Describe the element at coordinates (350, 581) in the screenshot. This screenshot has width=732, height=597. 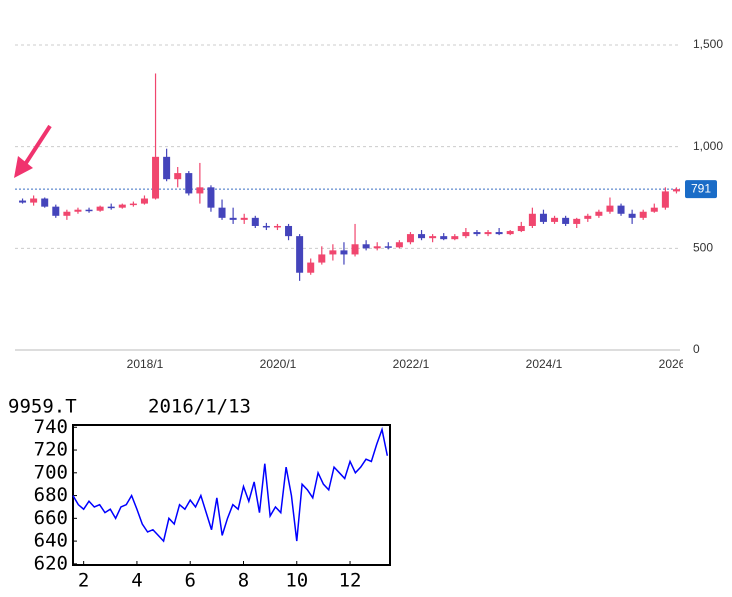
I see `x-tick-label: 12` at that location.